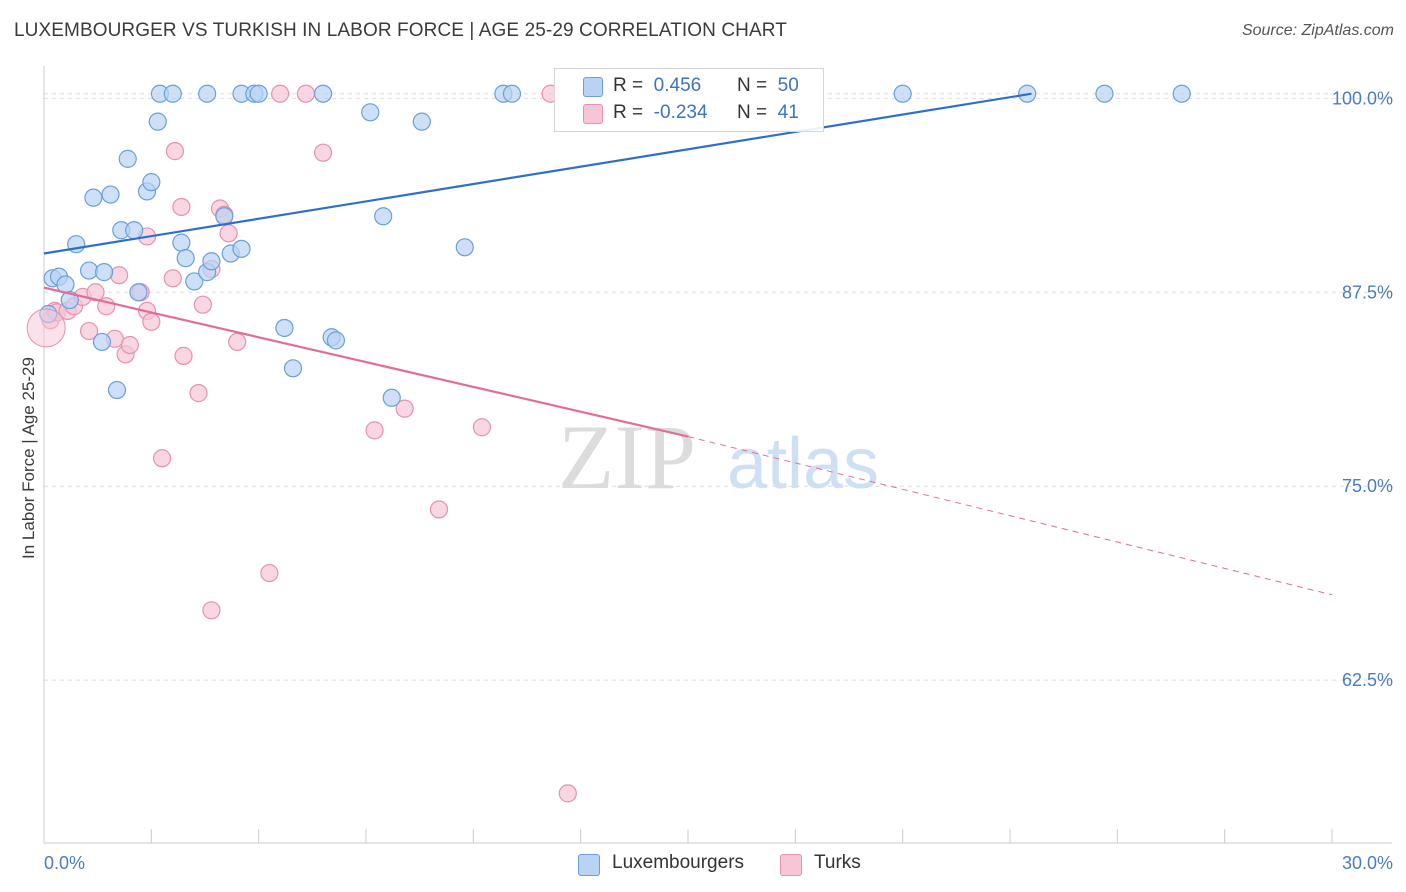 The image size is (1406, 892). Describe the element at coordinates (680, 112) in the screenshot. I see `legend-r-value: -0.234` at that location.